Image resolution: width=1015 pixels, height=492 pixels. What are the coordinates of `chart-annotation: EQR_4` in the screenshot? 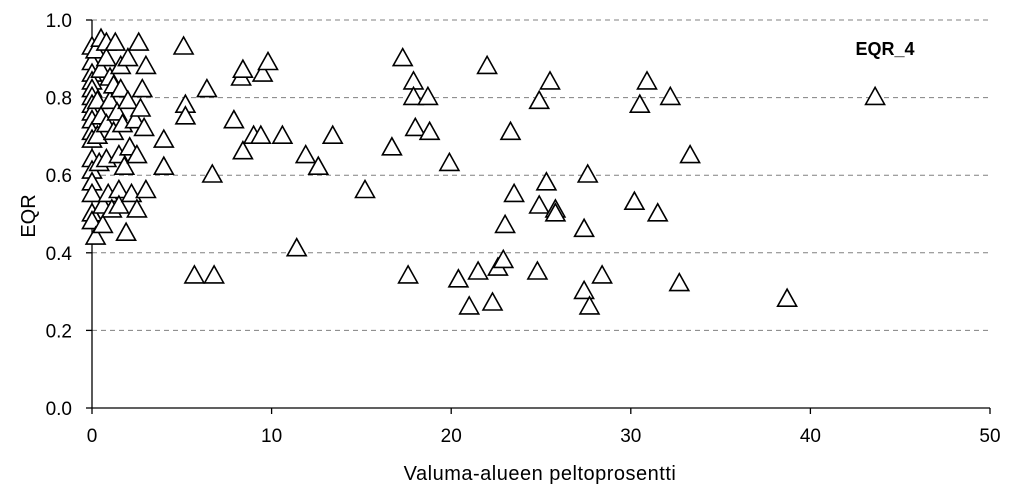 It's located at (884, 49).